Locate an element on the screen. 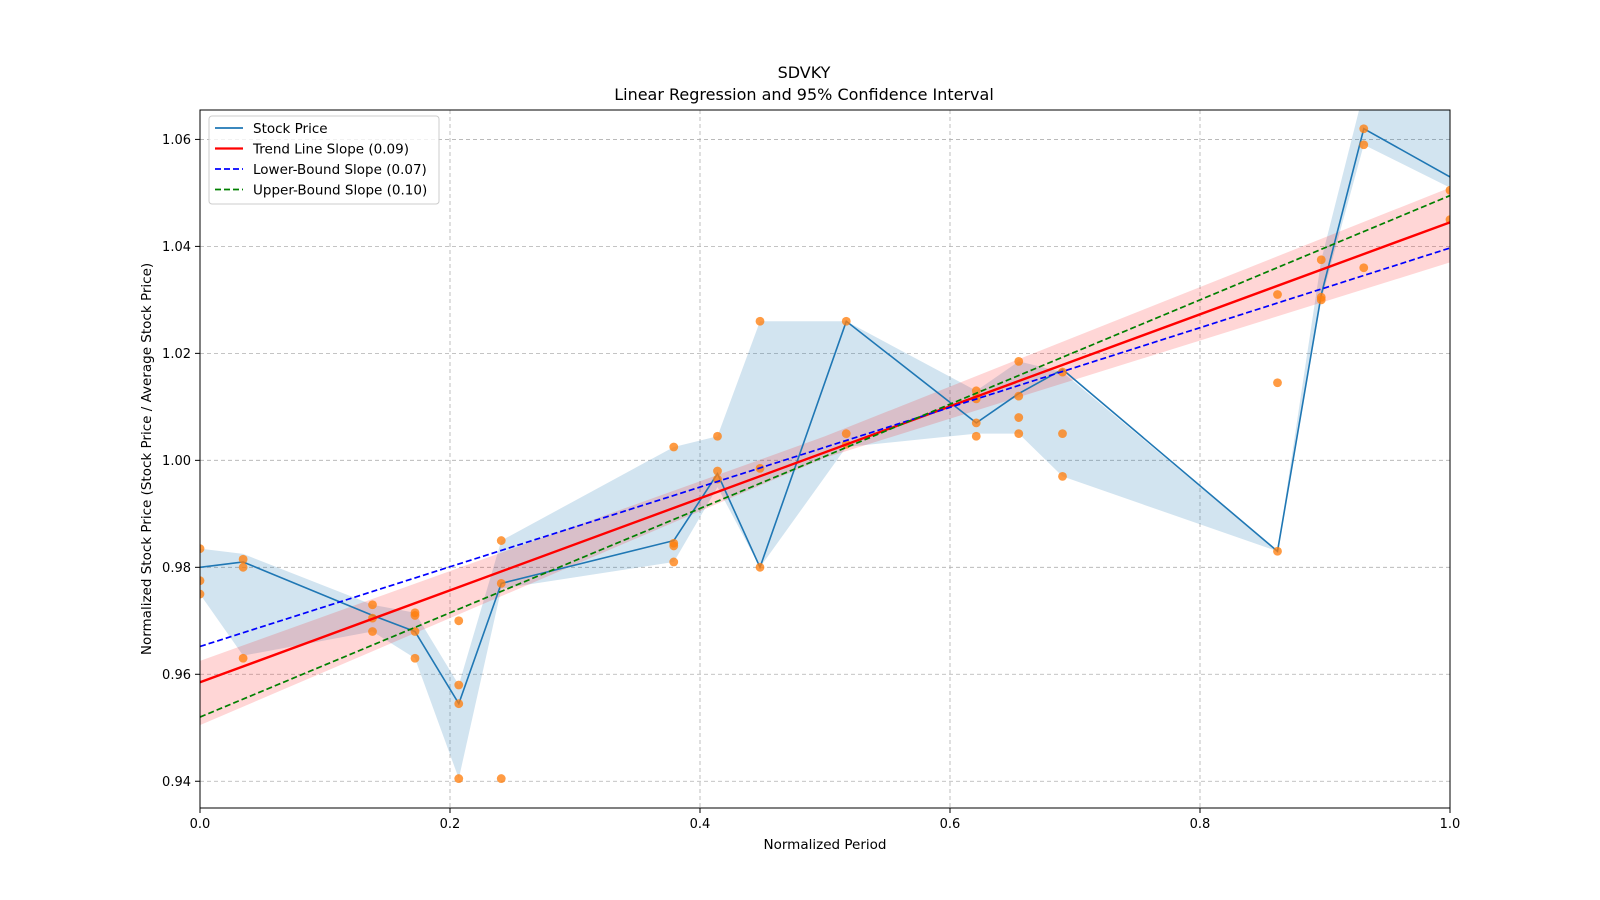 This screenshot has width=1600, height=900. x-tick-label: 1.0 is located at coordinates (1450, 824).